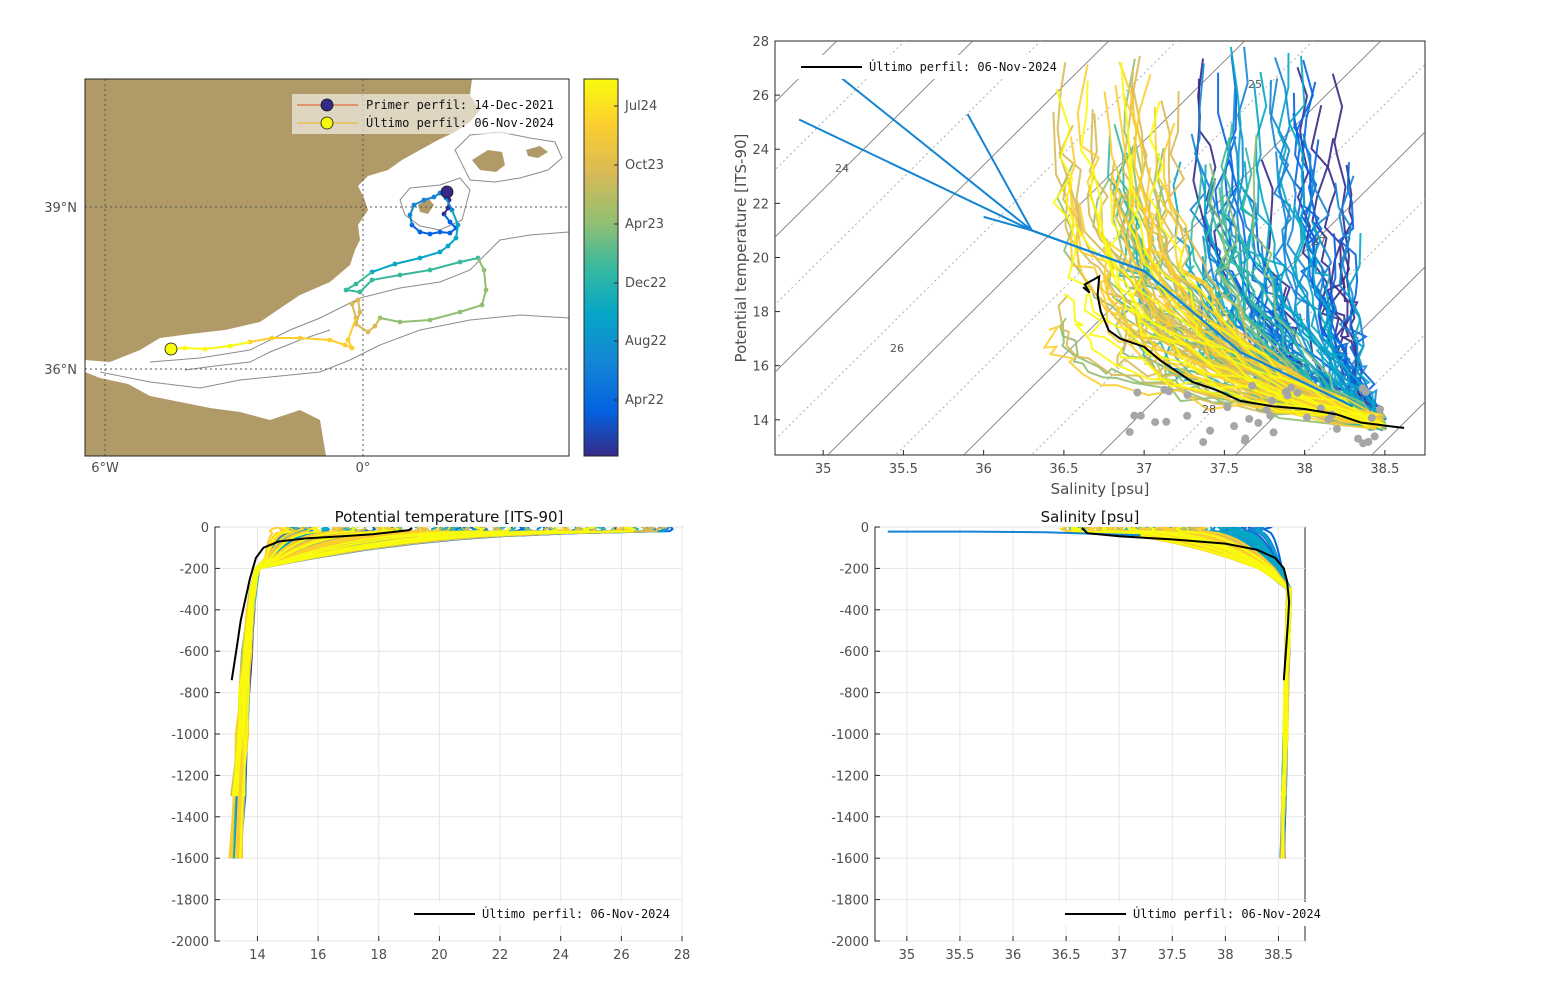 The width and height of the screenshot is (1550, 992). Describe the element at coordinates (1304, 469) in the screenshot. I see `ts-x-tick-label: 38` at that location.